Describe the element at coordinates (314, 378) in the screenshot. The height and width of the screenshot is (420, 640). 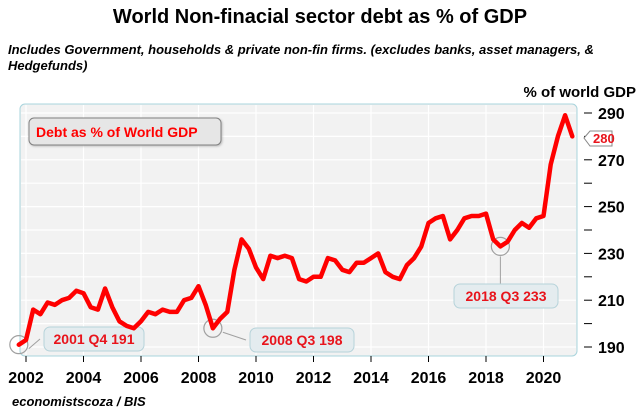
I see `x-tick-label: 2012` at that location.